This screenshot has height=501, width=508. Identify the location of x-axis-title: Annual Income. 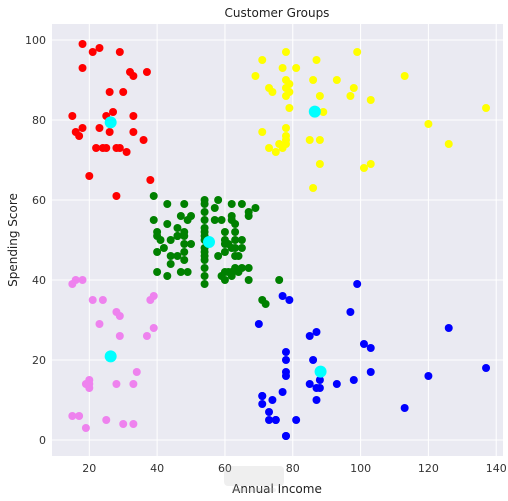
(277, 489).